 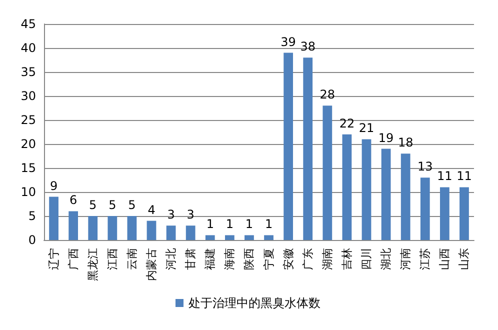 What do you see at coordinates (386, 259) in the screenshot?
I see `x-tick-label: 湖北` at bounding box center [386, 259].